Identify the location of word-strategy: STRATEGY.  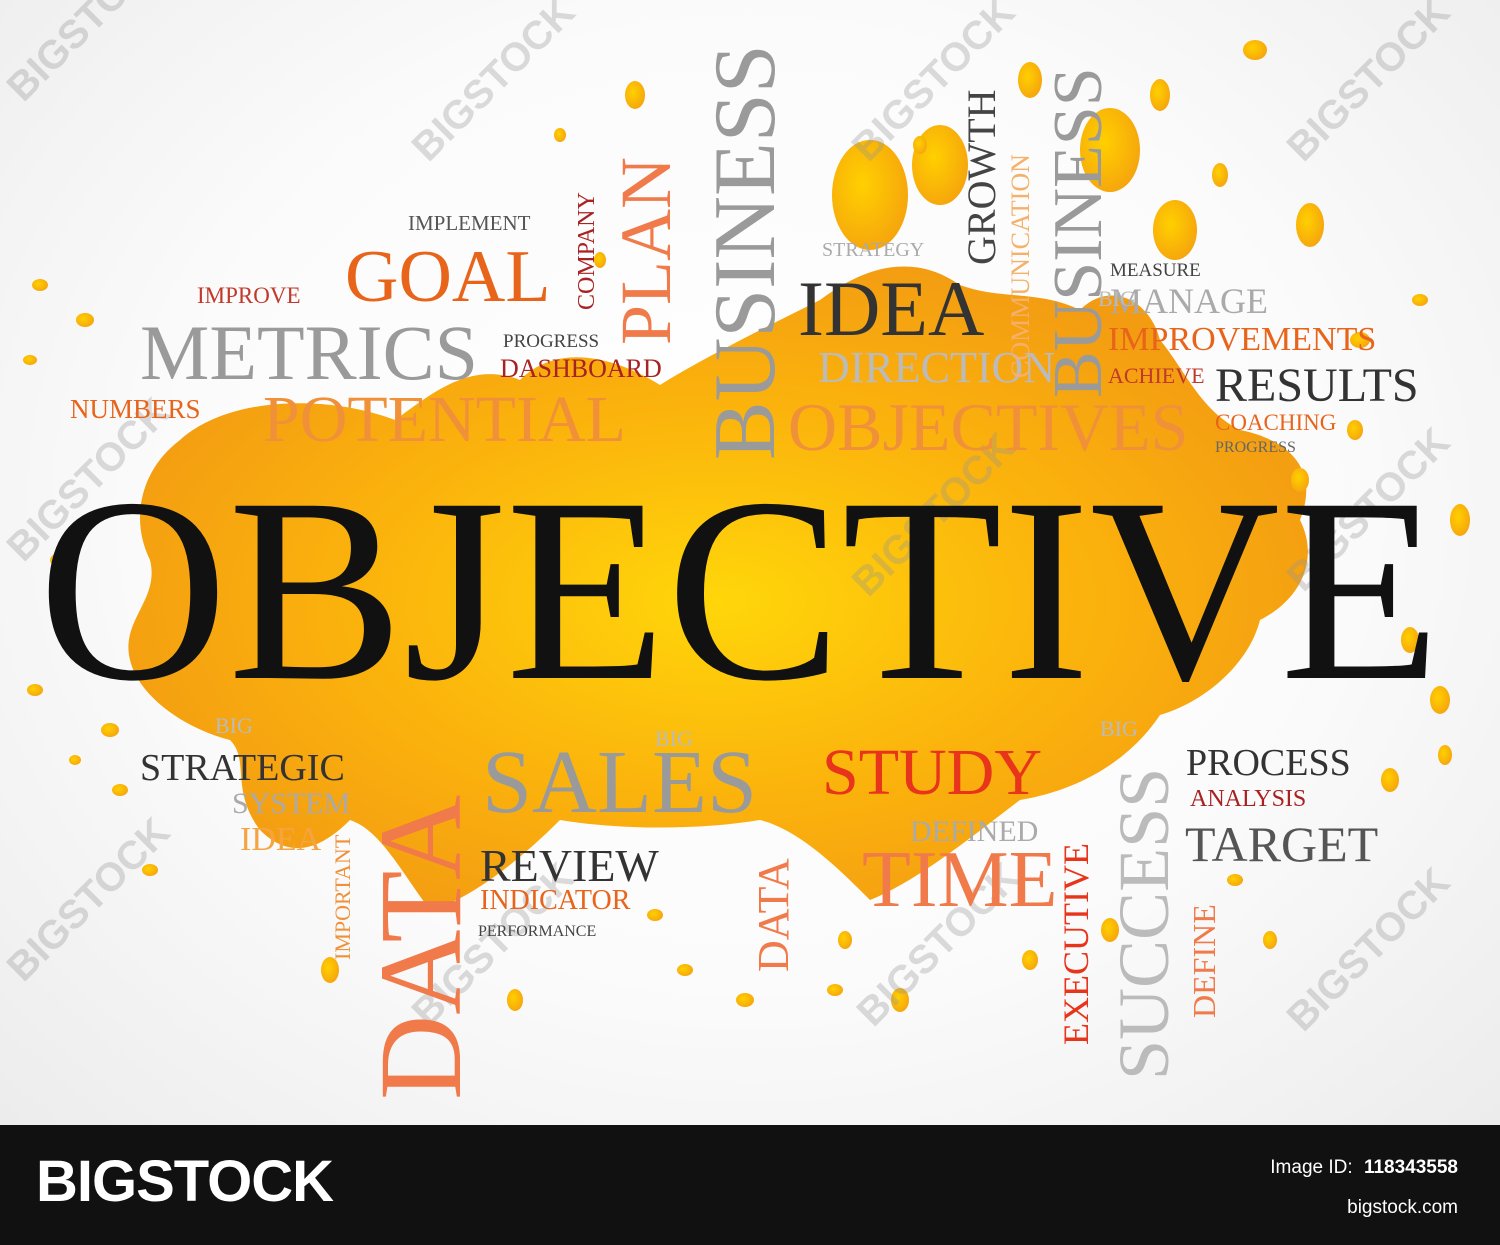
(873, 250).